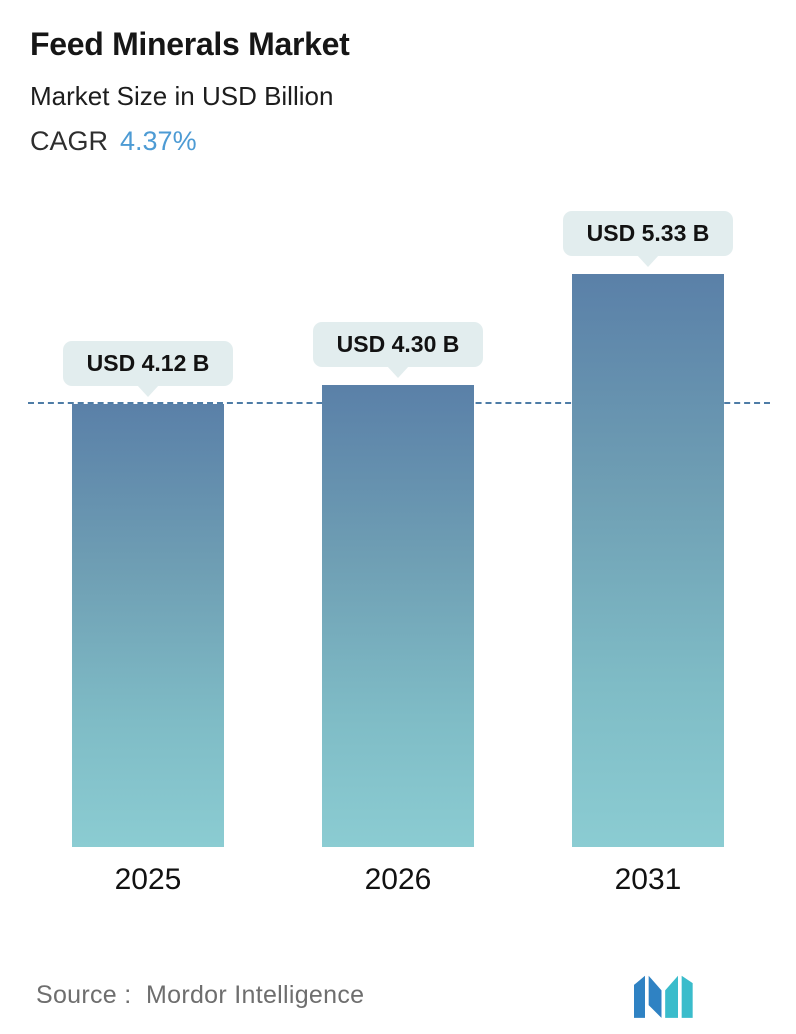 This screenshot has height=1034, width=796. What do you see at coordinates (148, 879) in the screenshot?
I see `x-axis-label-2025: 2025` at bounding box center [148, 879].